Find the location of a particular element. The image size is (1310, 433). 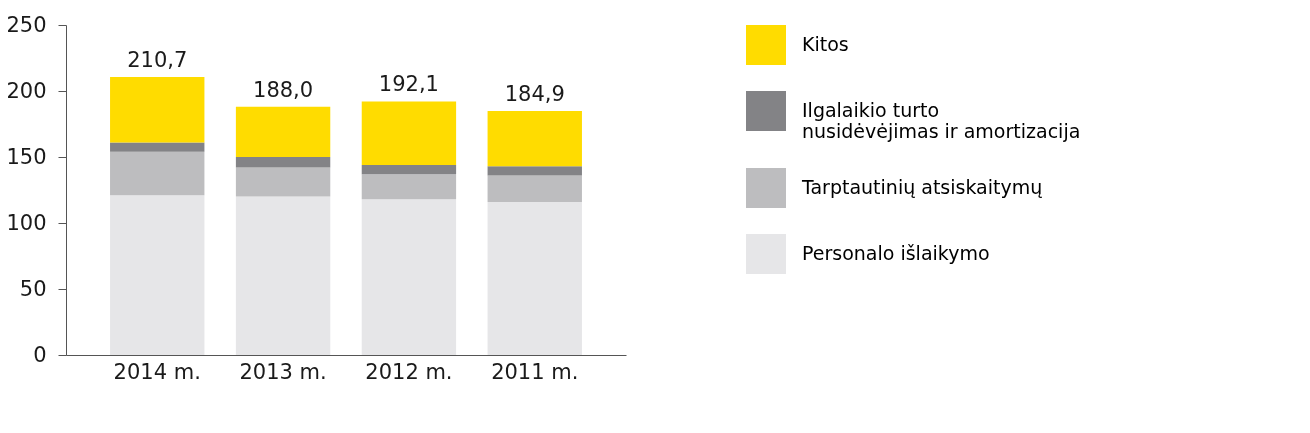

x-tick-label: 2012 m. is located at coordinates (409, 371).